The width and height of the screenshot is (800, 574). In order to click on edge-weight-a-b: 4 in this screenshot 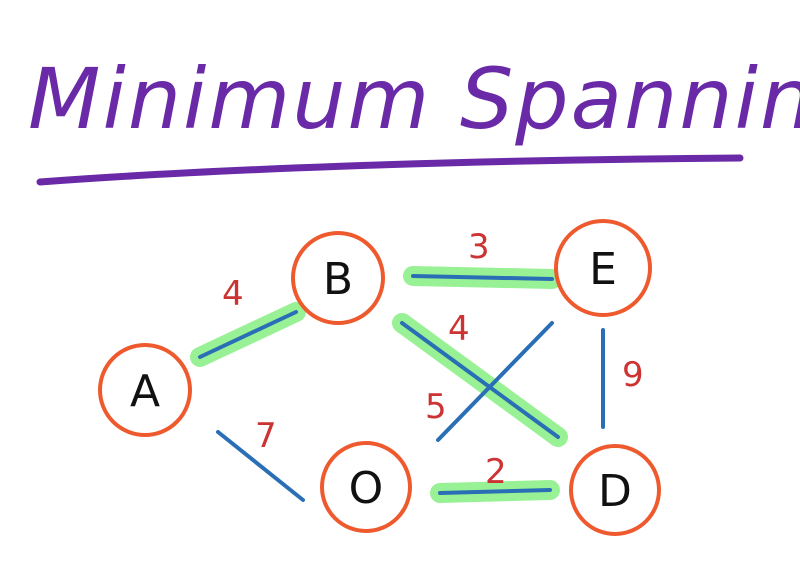, I will do `click(233, 294)`.